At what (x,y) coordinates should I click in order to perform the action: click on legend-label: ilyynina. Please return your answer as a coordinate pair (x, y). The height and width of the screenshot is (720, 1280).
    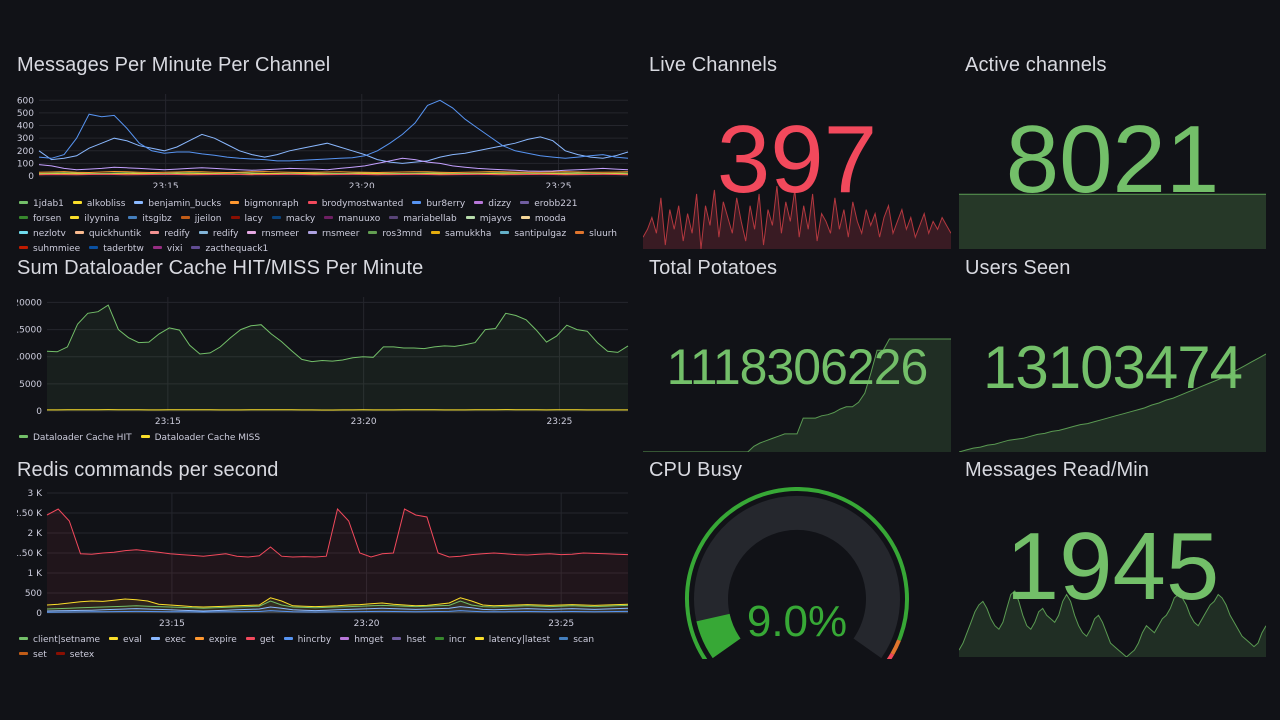
    Looking at the image, I should click on (102, 219).